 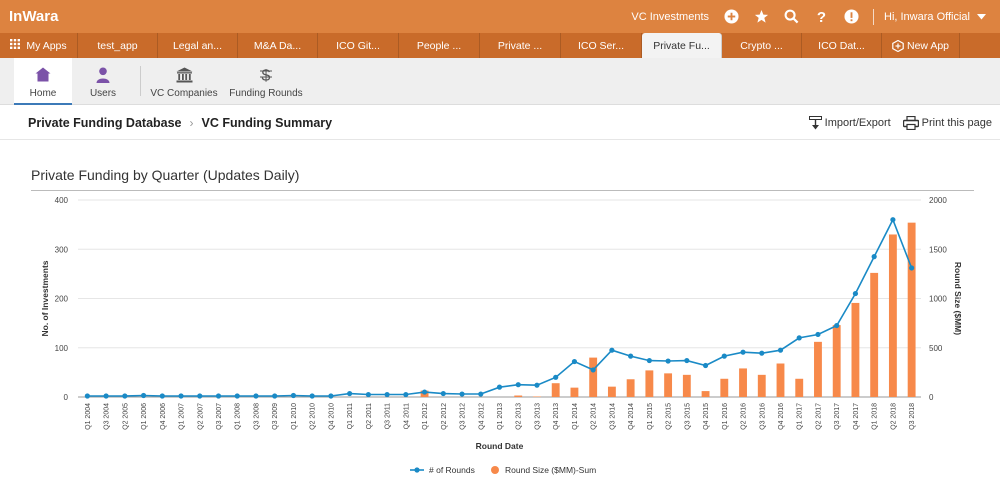 What do you see at coordinates (818, 416) in the screenshot?
I see `x-tick-label: Q2 2017` at bounding box center [818, 416].